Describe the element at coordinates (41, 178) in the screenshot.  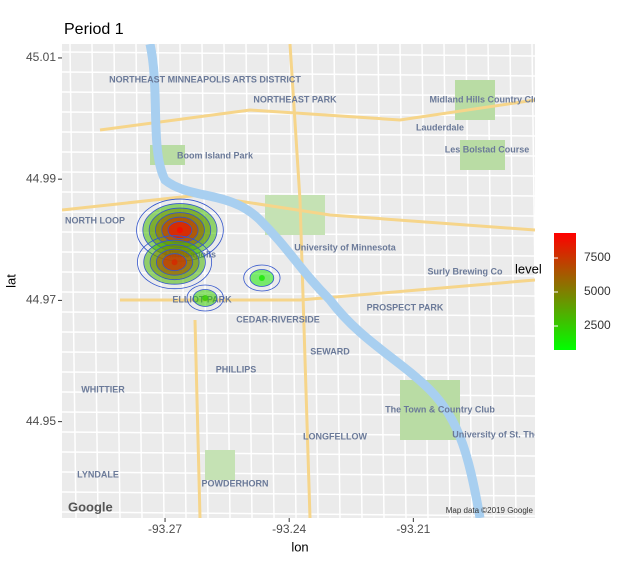
I see `y-tick-label: 44.99` at that location.